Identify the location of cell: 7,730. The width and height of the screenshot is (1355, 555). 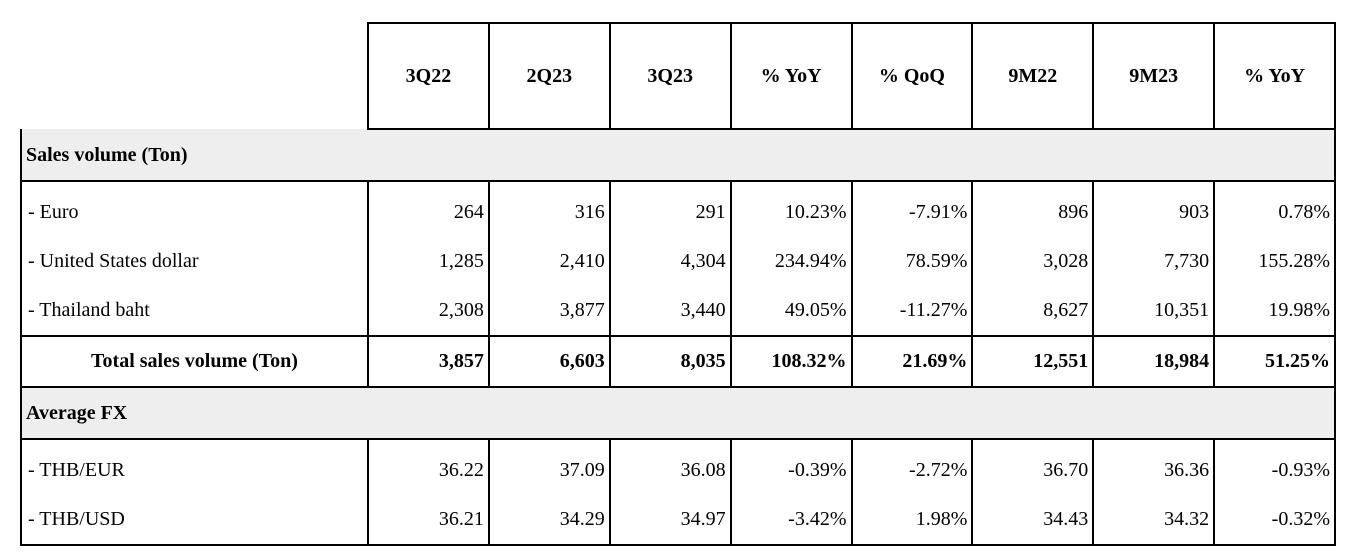
(1154, 261).